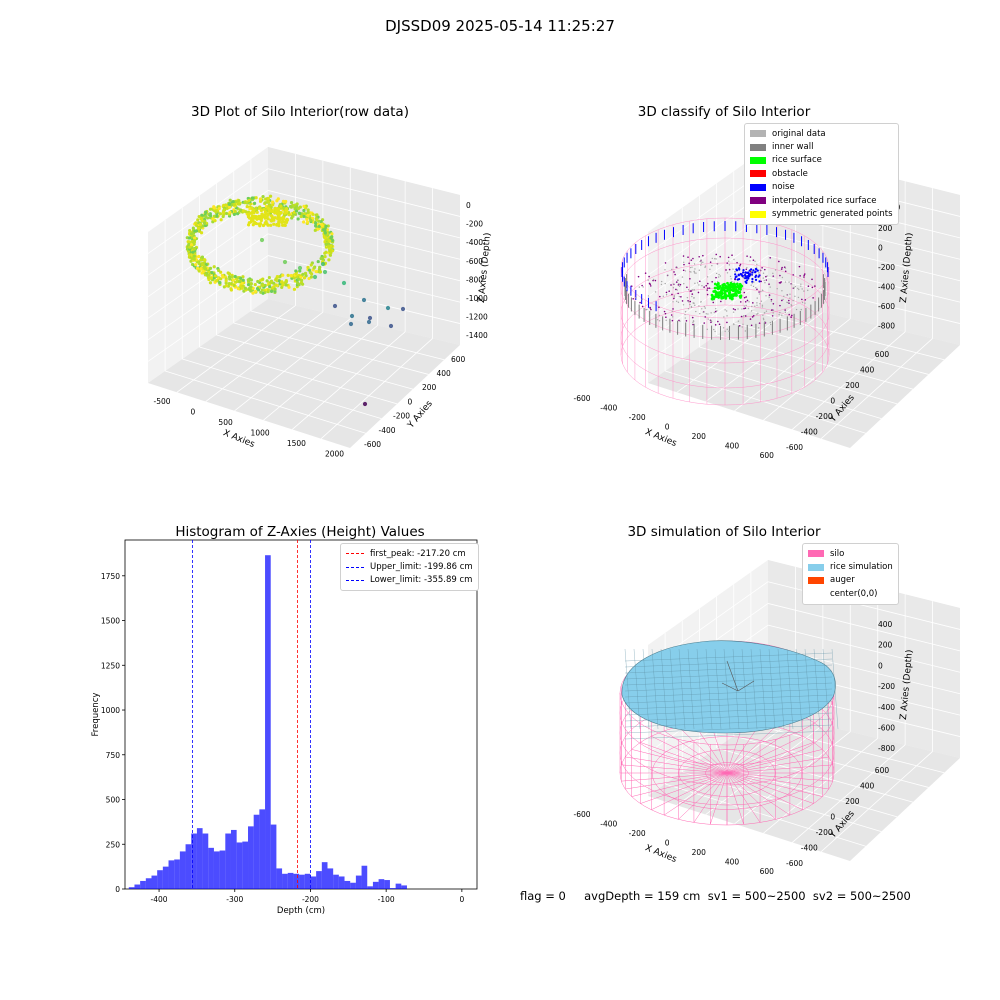 The height and width of the screenshot is (1000, 1000). Describe the element at coordinates (401, 416) in the screenshot. I see `y-tick-label: -200` at that location.